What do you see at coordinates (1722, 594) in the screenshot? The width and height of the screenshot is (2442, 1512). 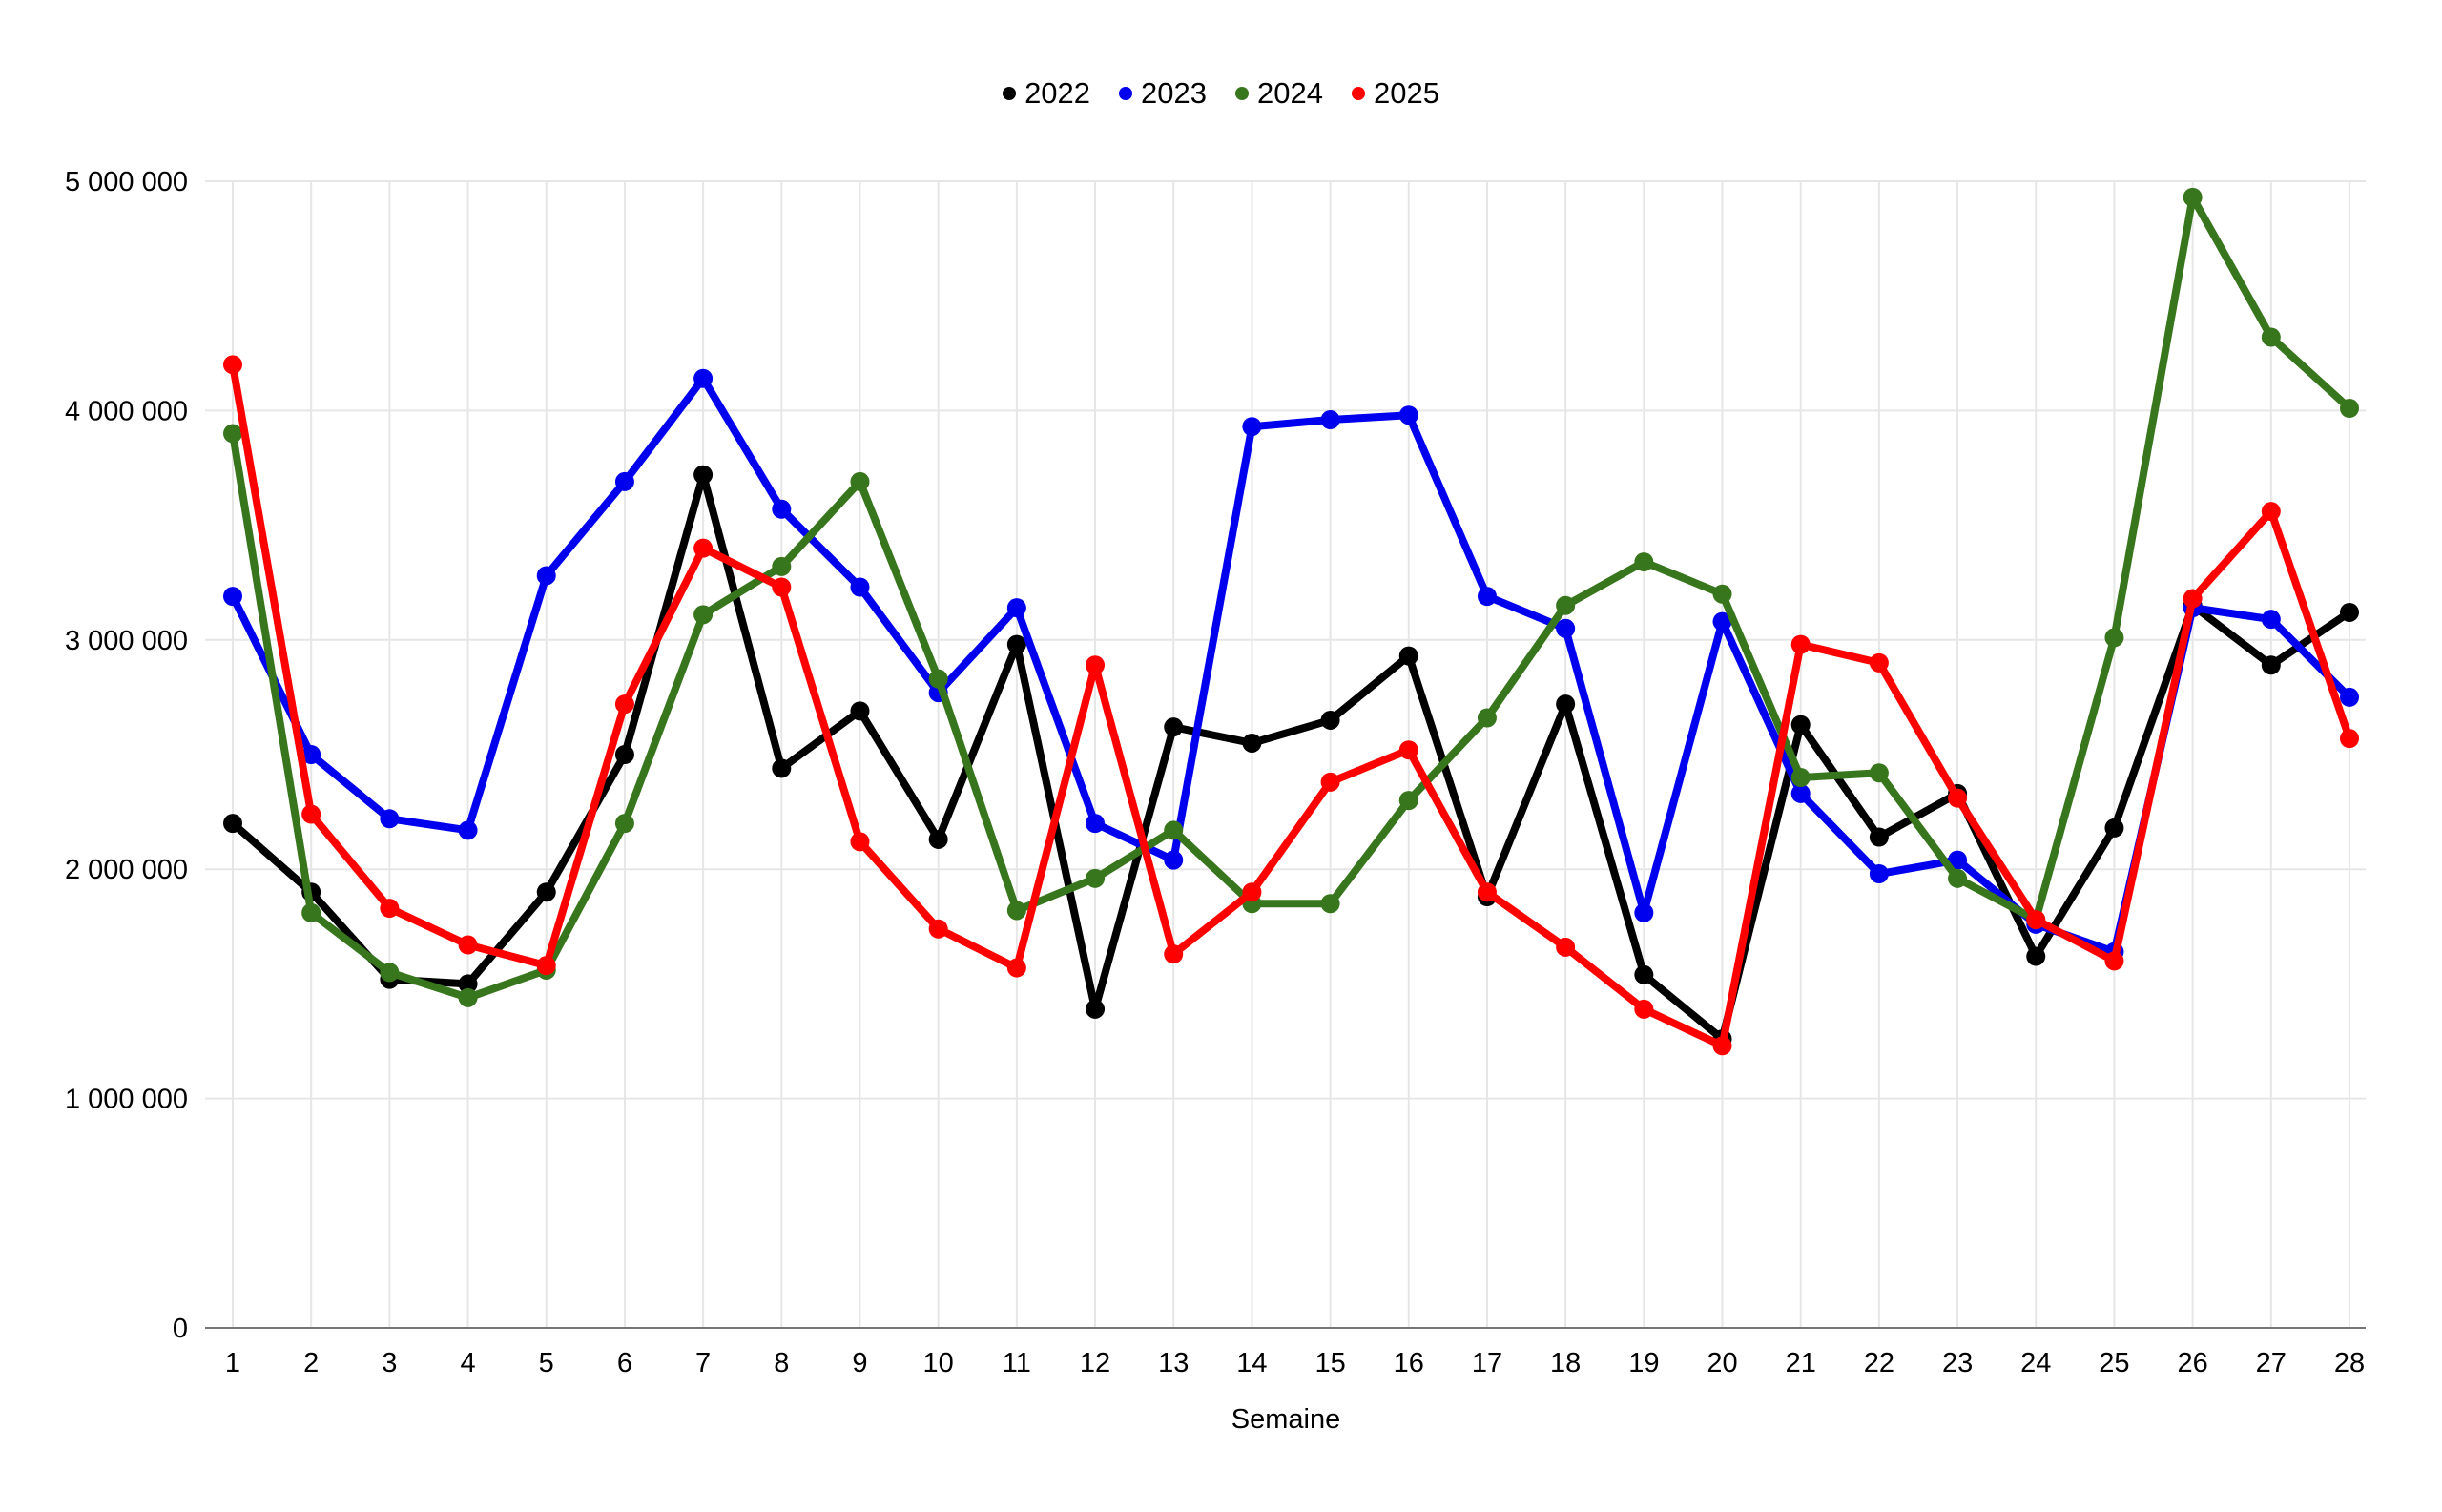 I see `data-point-2024-w20` at bounding box center [1722, 594].